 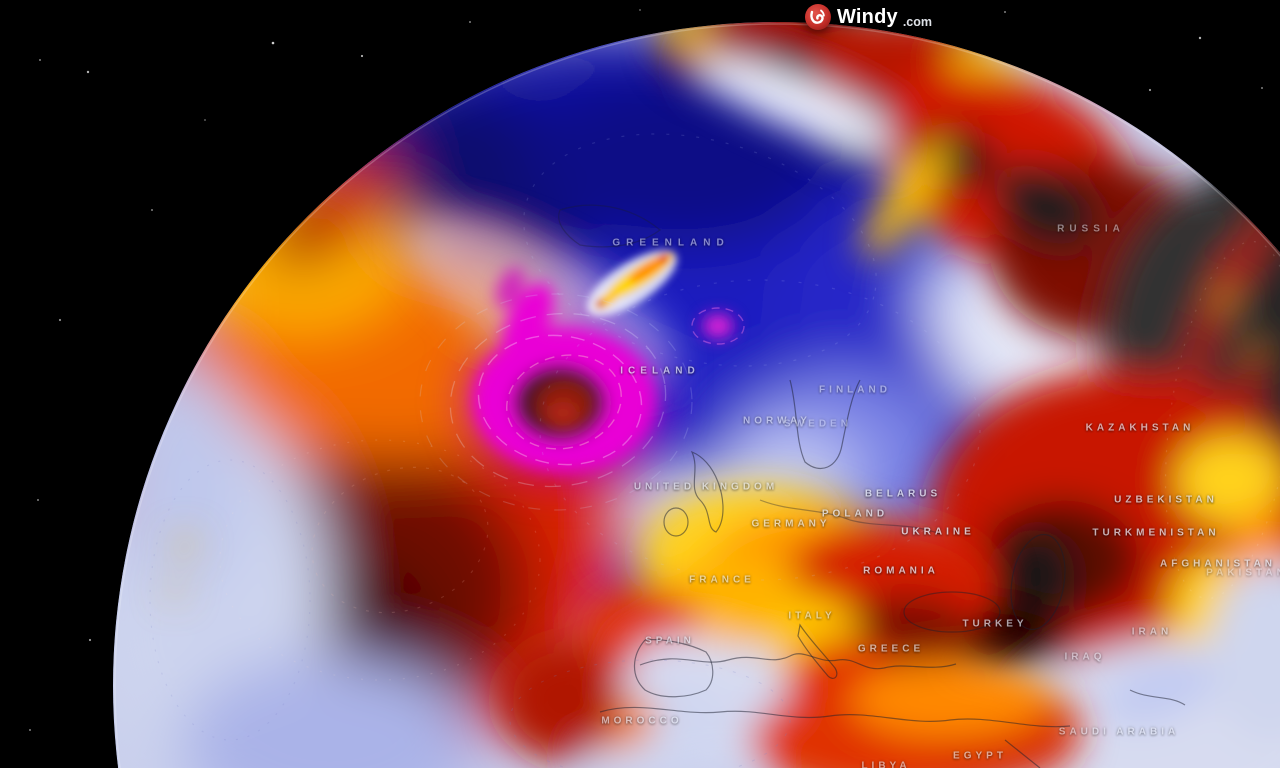 What do you see at coordinates (817, 17) in the screenshot?
I see `windy-swirl-icon` at bounding box center [817, 17].